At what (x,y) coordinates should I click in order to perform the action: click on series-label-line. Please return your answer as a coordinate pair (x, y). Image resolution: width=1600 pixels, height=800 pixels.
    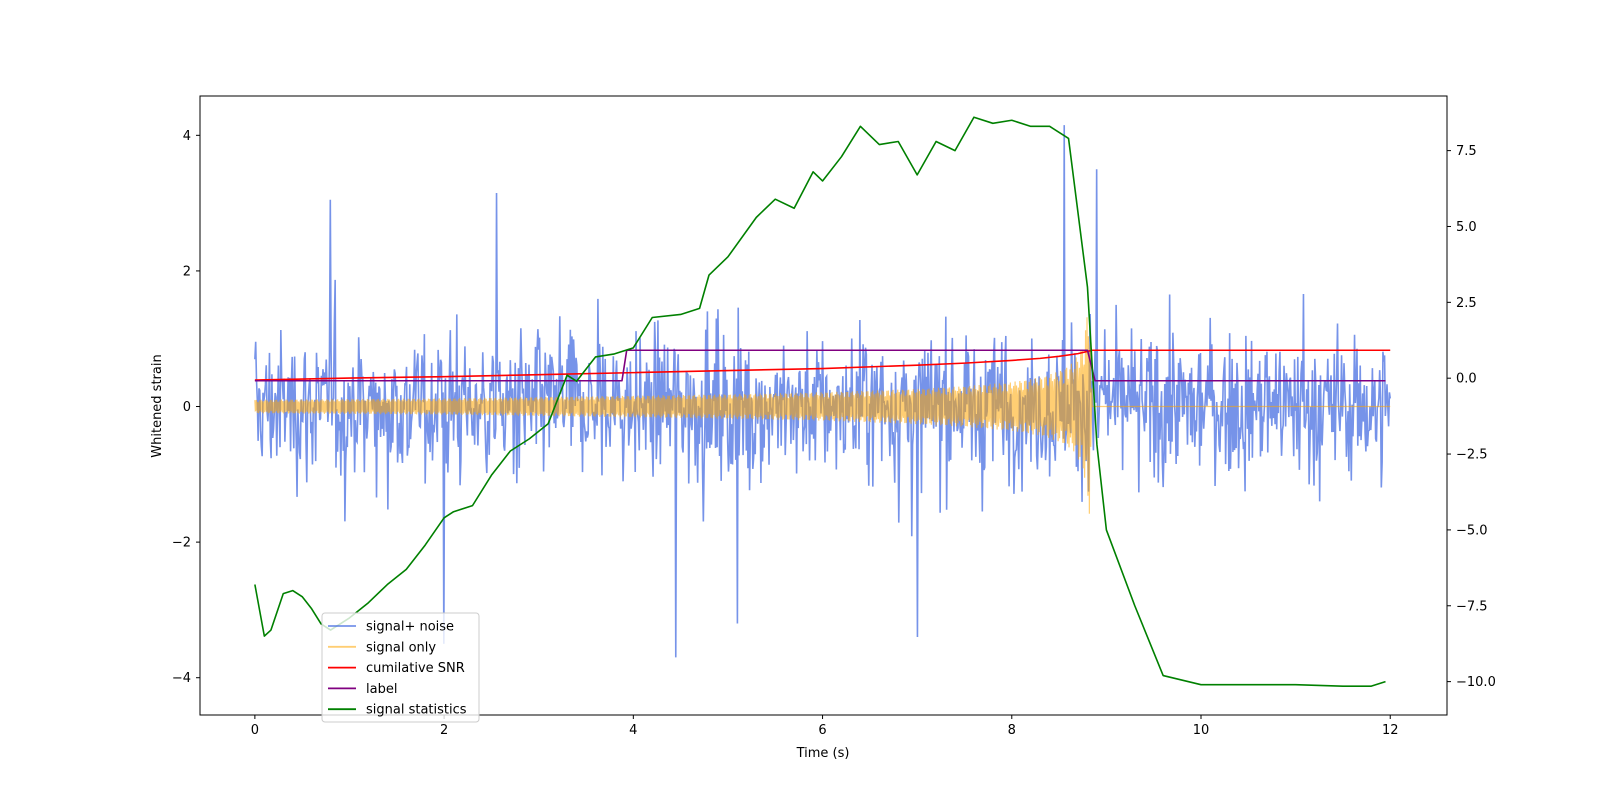
    Looking at the image, I should click on (820, 365).